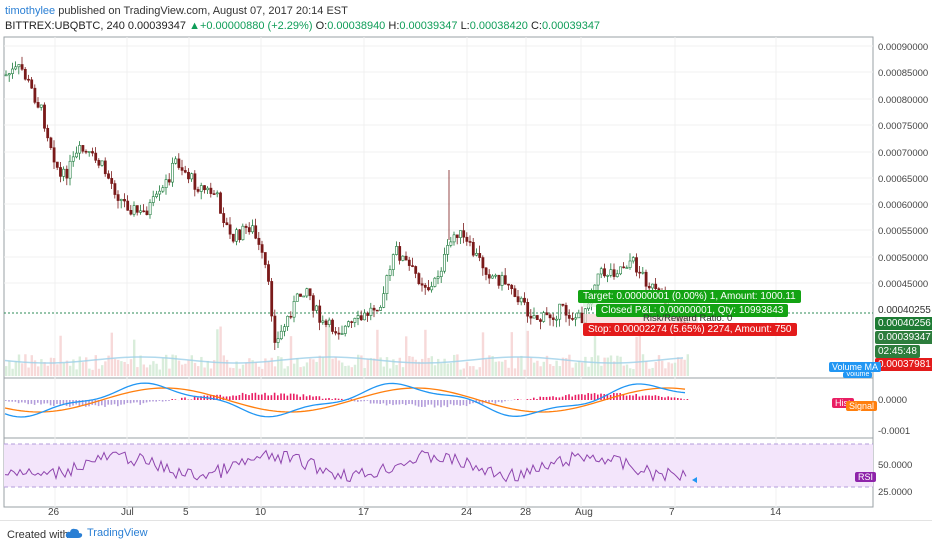 This screenshot has width=932, height=551. Describe the element at coordinates (861, 406) in the screenshot. I see `signal-legend: Signal` at that location.